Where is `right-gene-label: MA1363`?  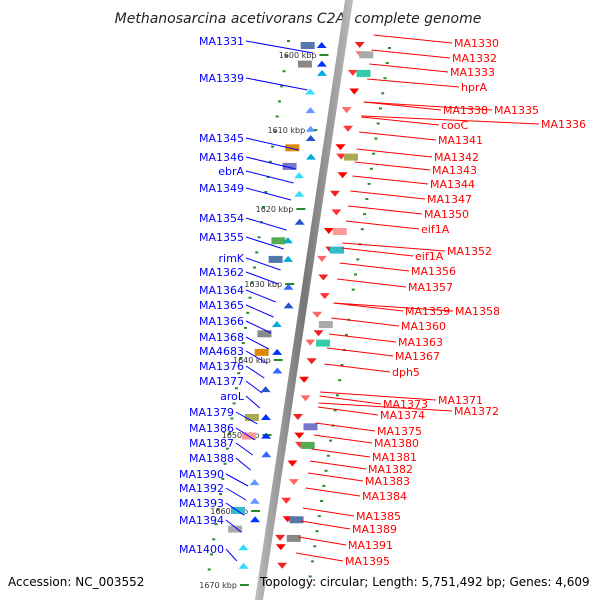
right-gene-label: MA1363 is located at coordinates (420, 342).